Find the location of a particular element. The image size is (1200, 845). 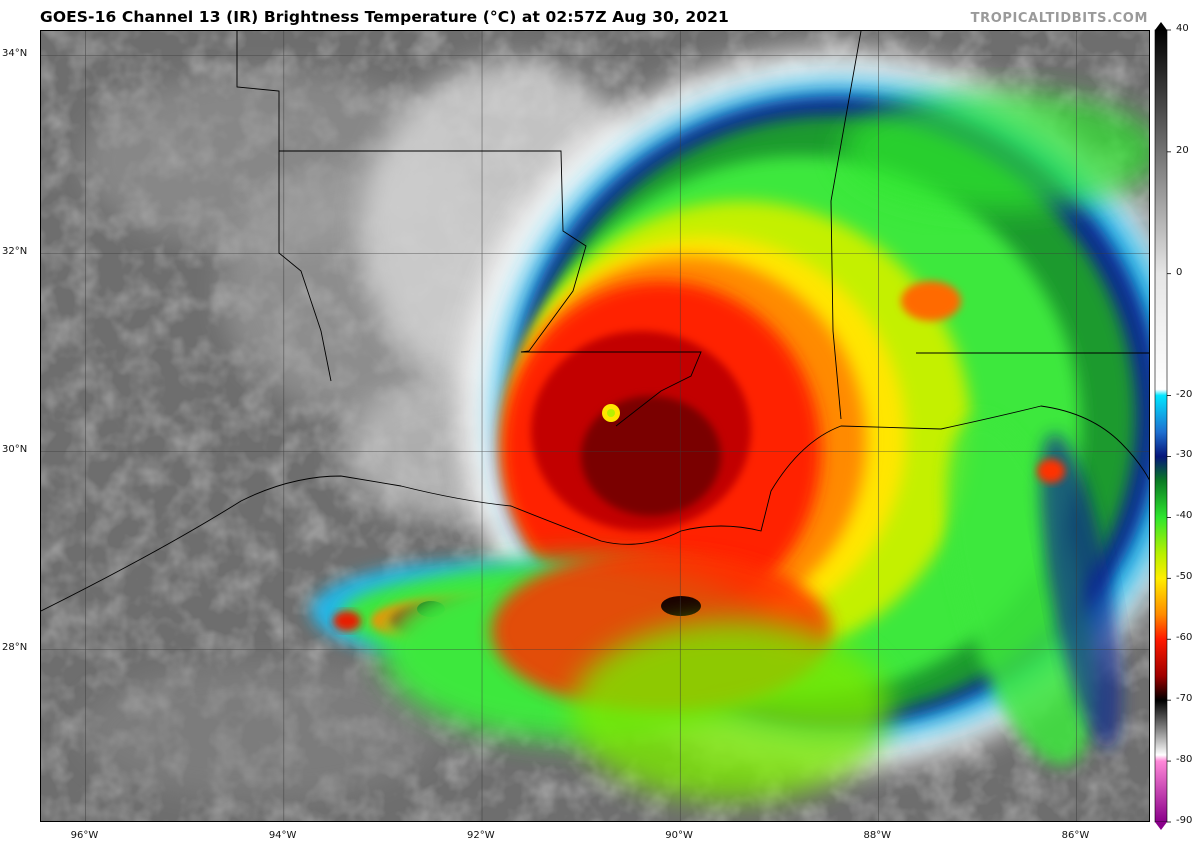

colorbar-tick-label: 0 is located at coordinates (1179, 272).